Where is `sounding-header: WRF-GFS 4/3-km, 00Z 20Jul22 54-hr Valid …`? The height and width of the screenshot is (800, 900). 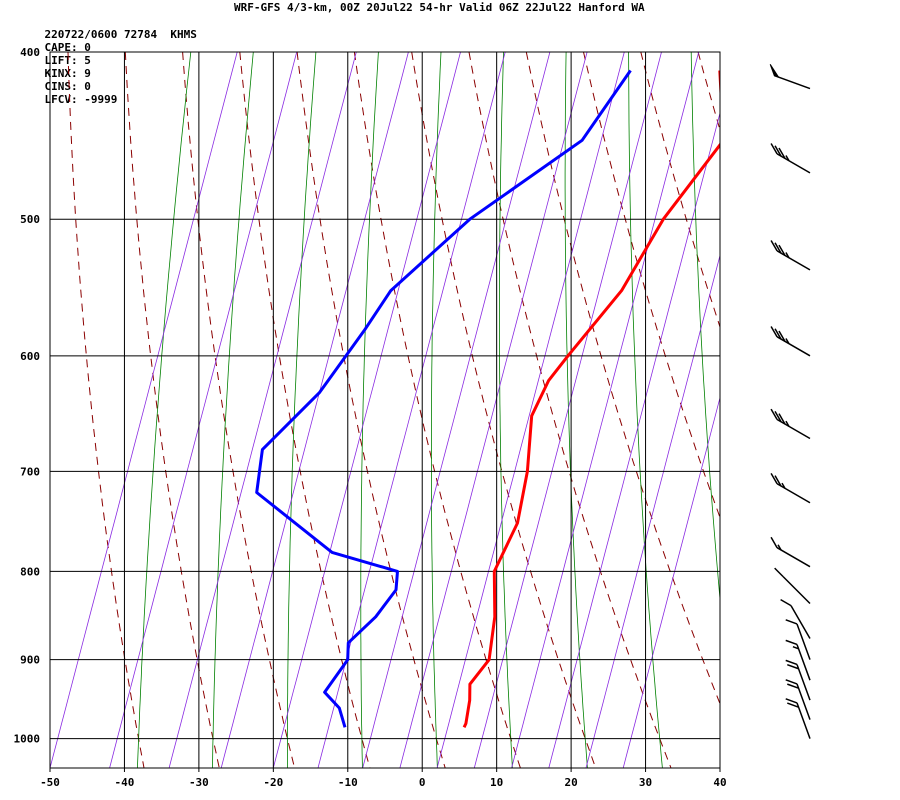
sounding-header: WRF-GFS 4/3-km, 00Z 20Jul22 54-hr Valid … is located at coordinates (450, 53).